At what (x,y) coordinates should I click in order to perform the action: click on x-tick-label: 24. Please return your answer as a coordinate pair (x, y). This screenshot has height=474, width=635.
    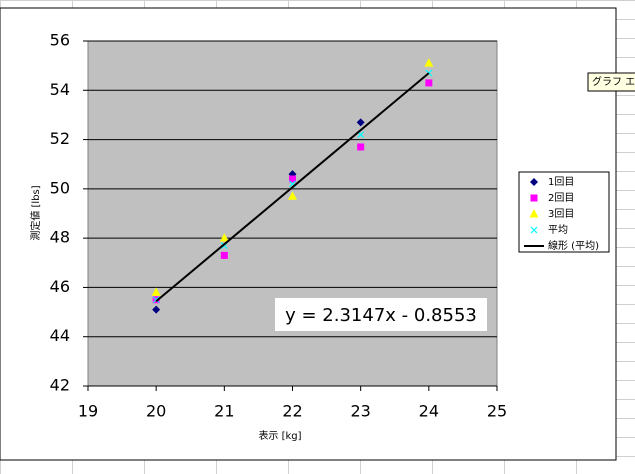
    Looking at the image, I should click on (429, 411).